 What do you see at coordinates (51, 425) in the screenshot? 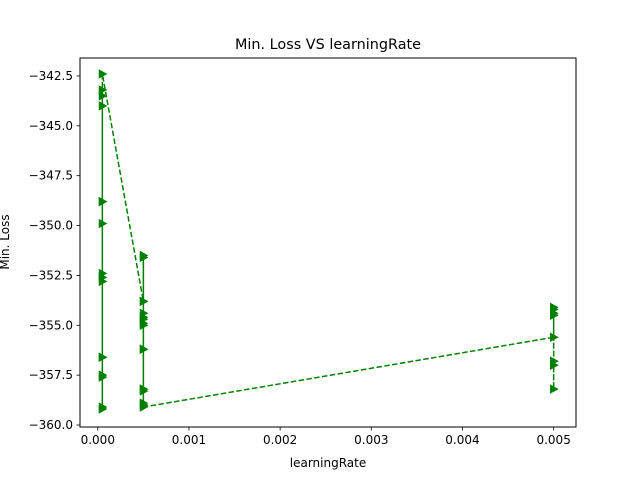
I see `y-tick-label: −360.0` at bounding box center [51, 425].